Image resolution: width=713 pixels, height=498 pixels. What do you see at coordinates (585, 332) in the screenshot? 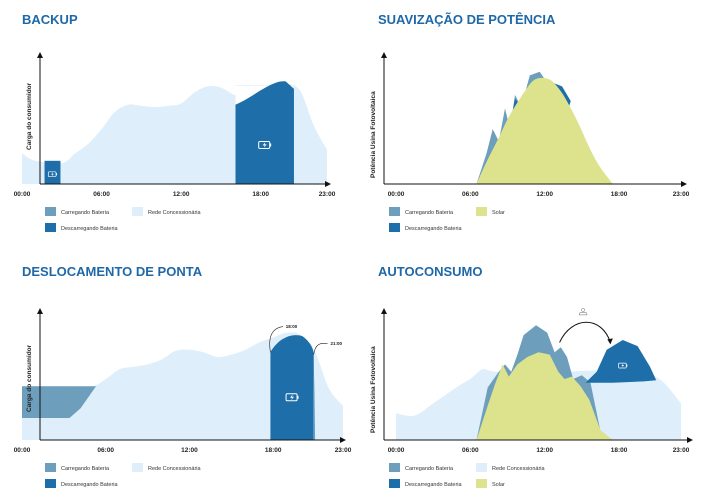
I see `curved-arrow-icon` at bounding box center [585, 332].